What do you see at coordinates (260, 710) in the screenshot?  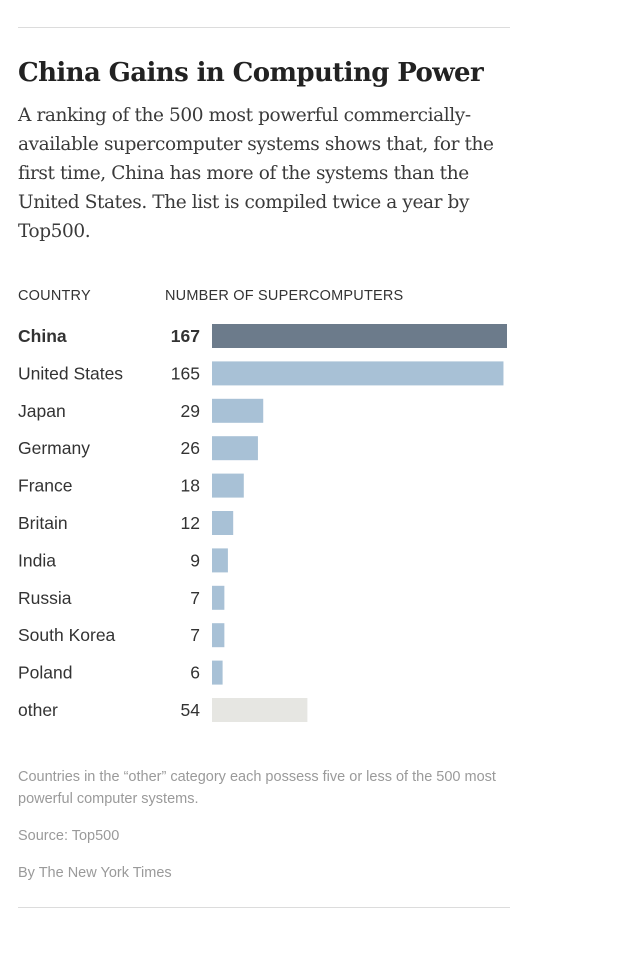 I see `bar-other` at bounding box center [260, 710].